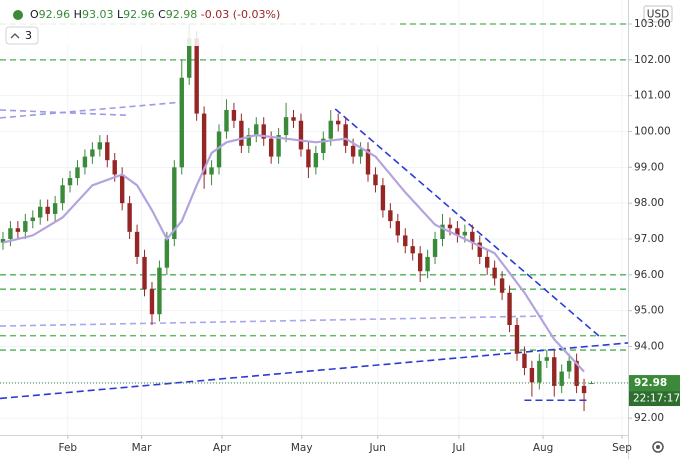 This screenshot has width=680, height=459. Describe the element at coordinates (649, 418) in the screenshot. I see `y-tick-label: 92.00` at that location.